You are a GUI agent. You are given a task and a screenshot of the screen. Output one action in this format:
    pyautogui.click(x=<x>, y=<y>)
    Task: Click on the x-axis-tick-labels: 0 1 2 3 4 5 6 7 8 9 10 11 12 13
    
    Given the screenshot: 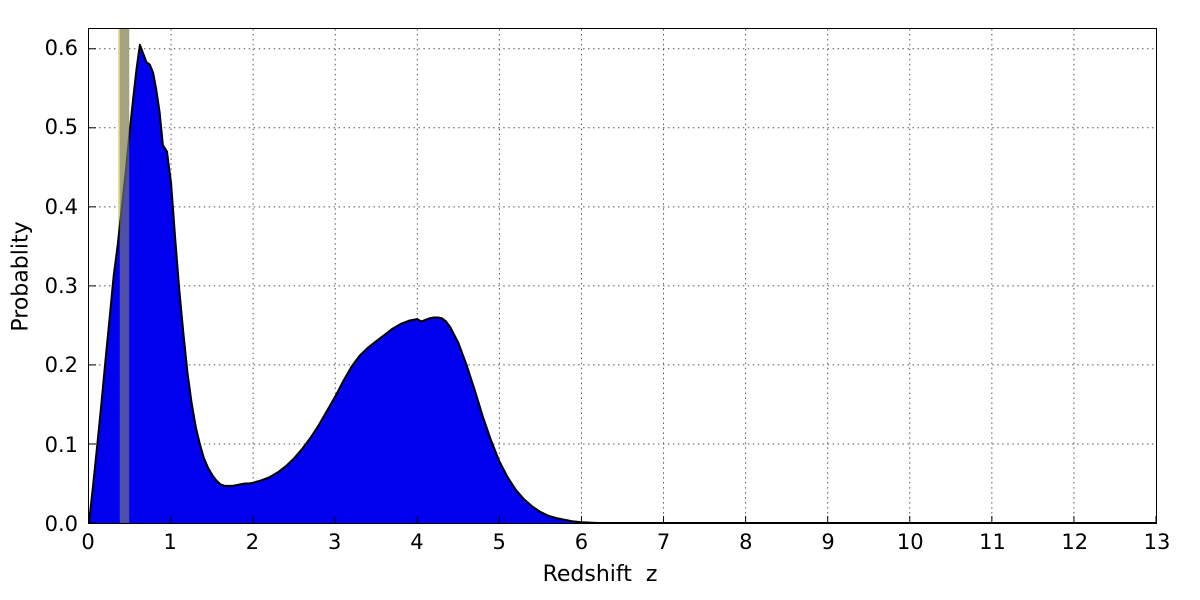 What is the action you would take?
    pyautogui.click(x=600, y=547)
    